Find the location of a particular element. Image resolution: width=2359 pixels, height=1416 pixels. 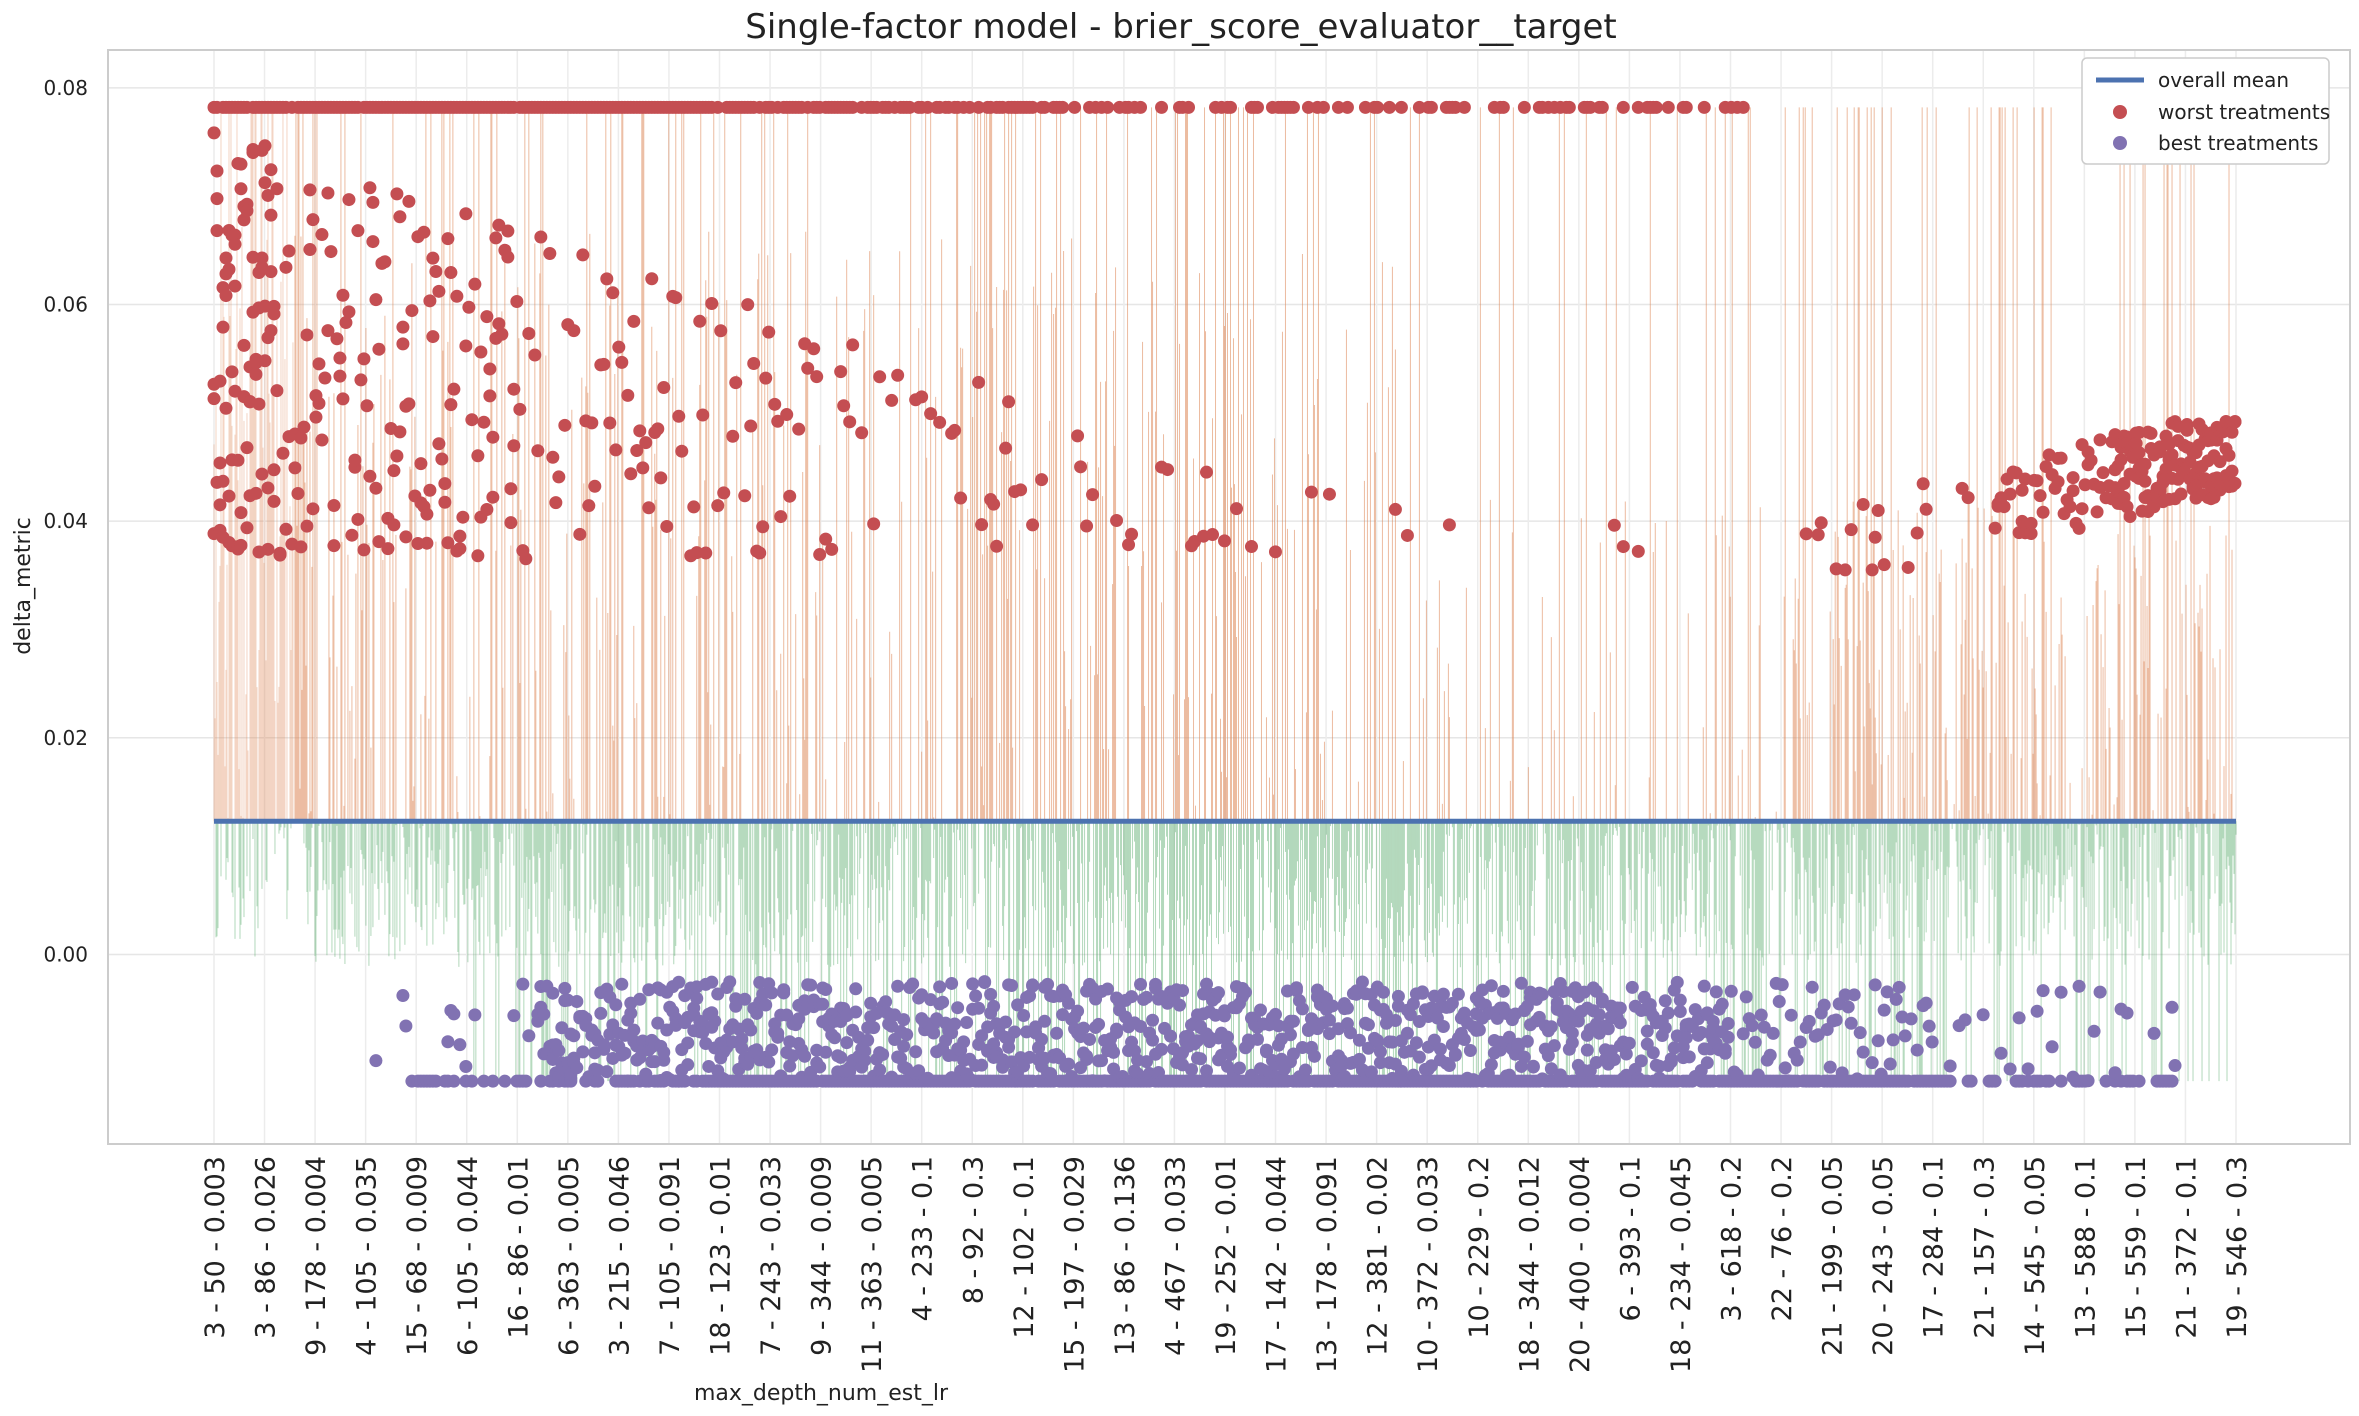

x-tick-label: 10 - 229 - 0.2 is located at coordinates (1479, 1247).